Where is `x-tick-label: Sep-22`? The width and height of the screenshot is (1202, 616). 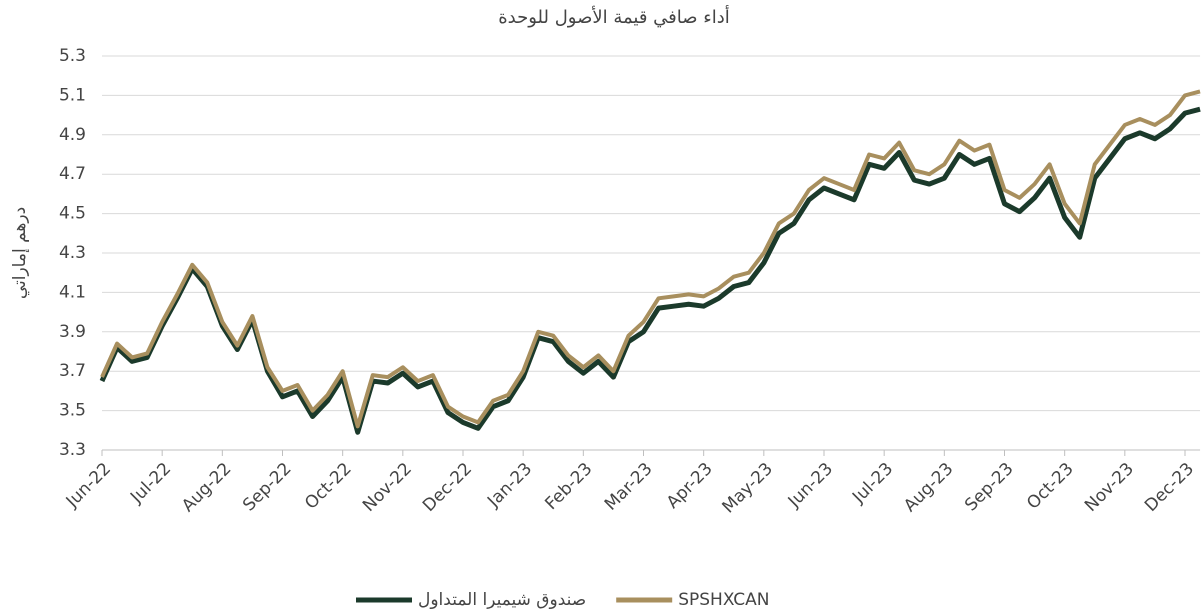
x-tick-label: Sep-22 is located at coordinates (267, 487).